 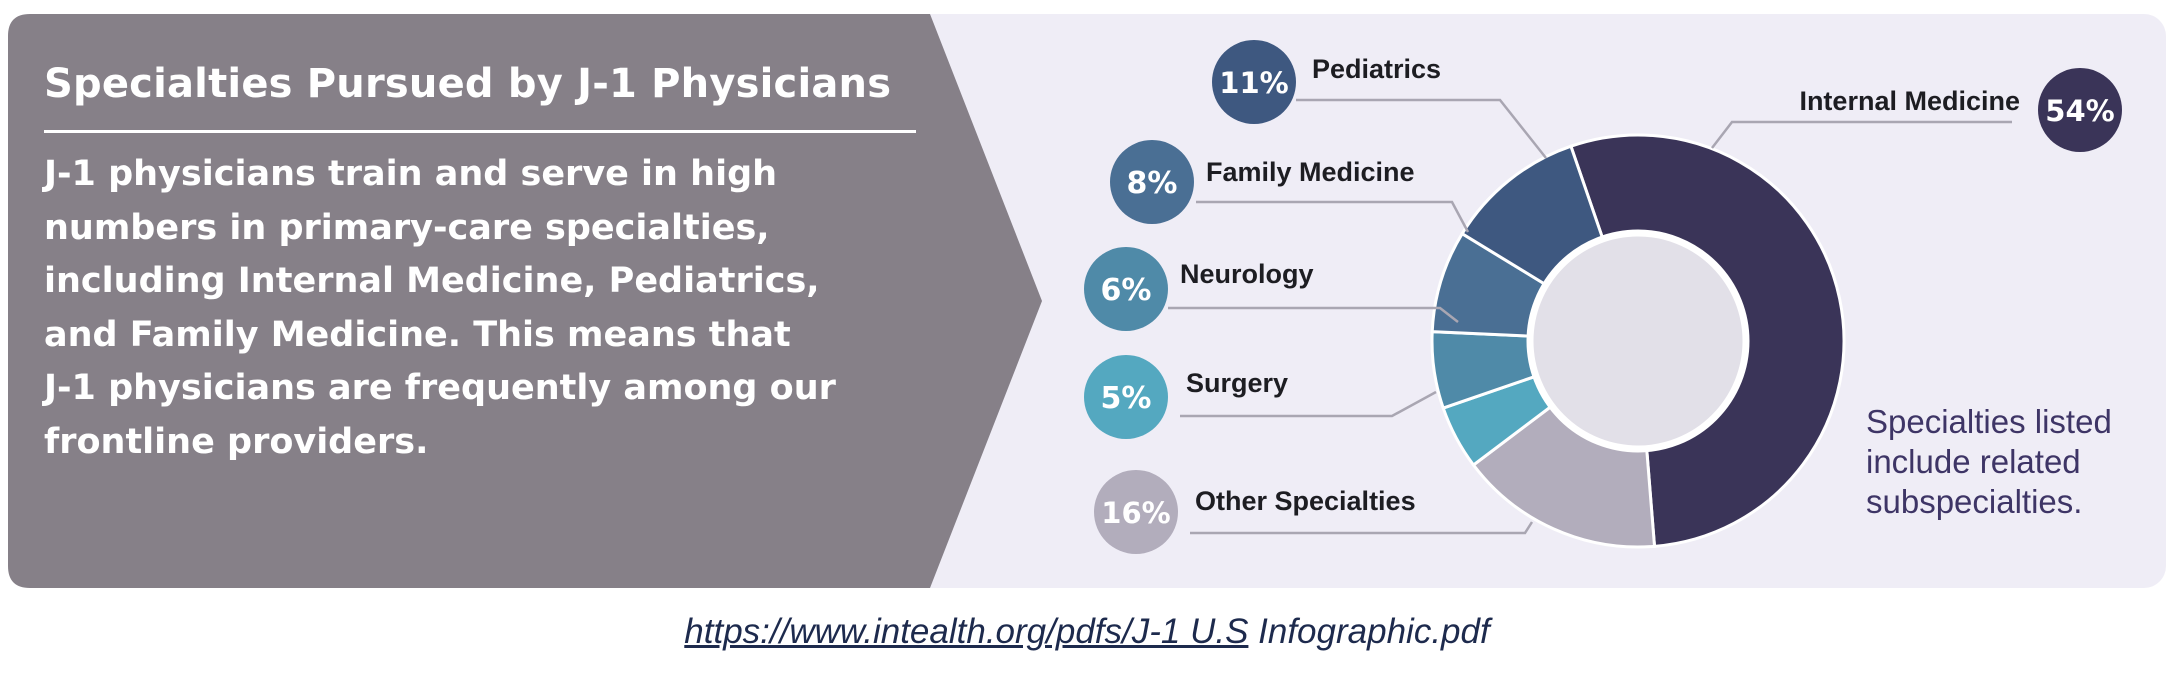 I want to click on badge-family-medicine, so click(x=1152, y=182).